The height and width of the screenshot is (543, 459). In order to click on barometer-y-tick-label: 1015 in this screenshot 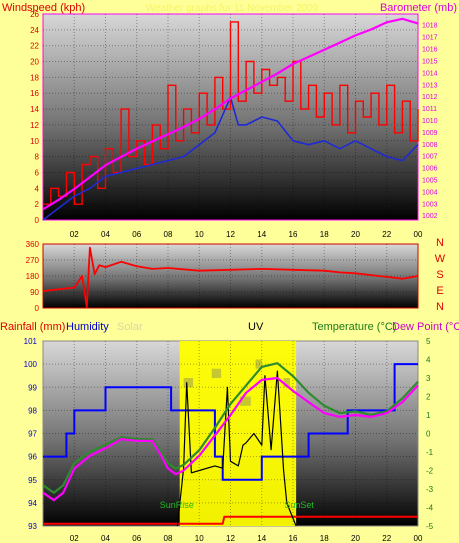, I will do `click(430, 61)`.